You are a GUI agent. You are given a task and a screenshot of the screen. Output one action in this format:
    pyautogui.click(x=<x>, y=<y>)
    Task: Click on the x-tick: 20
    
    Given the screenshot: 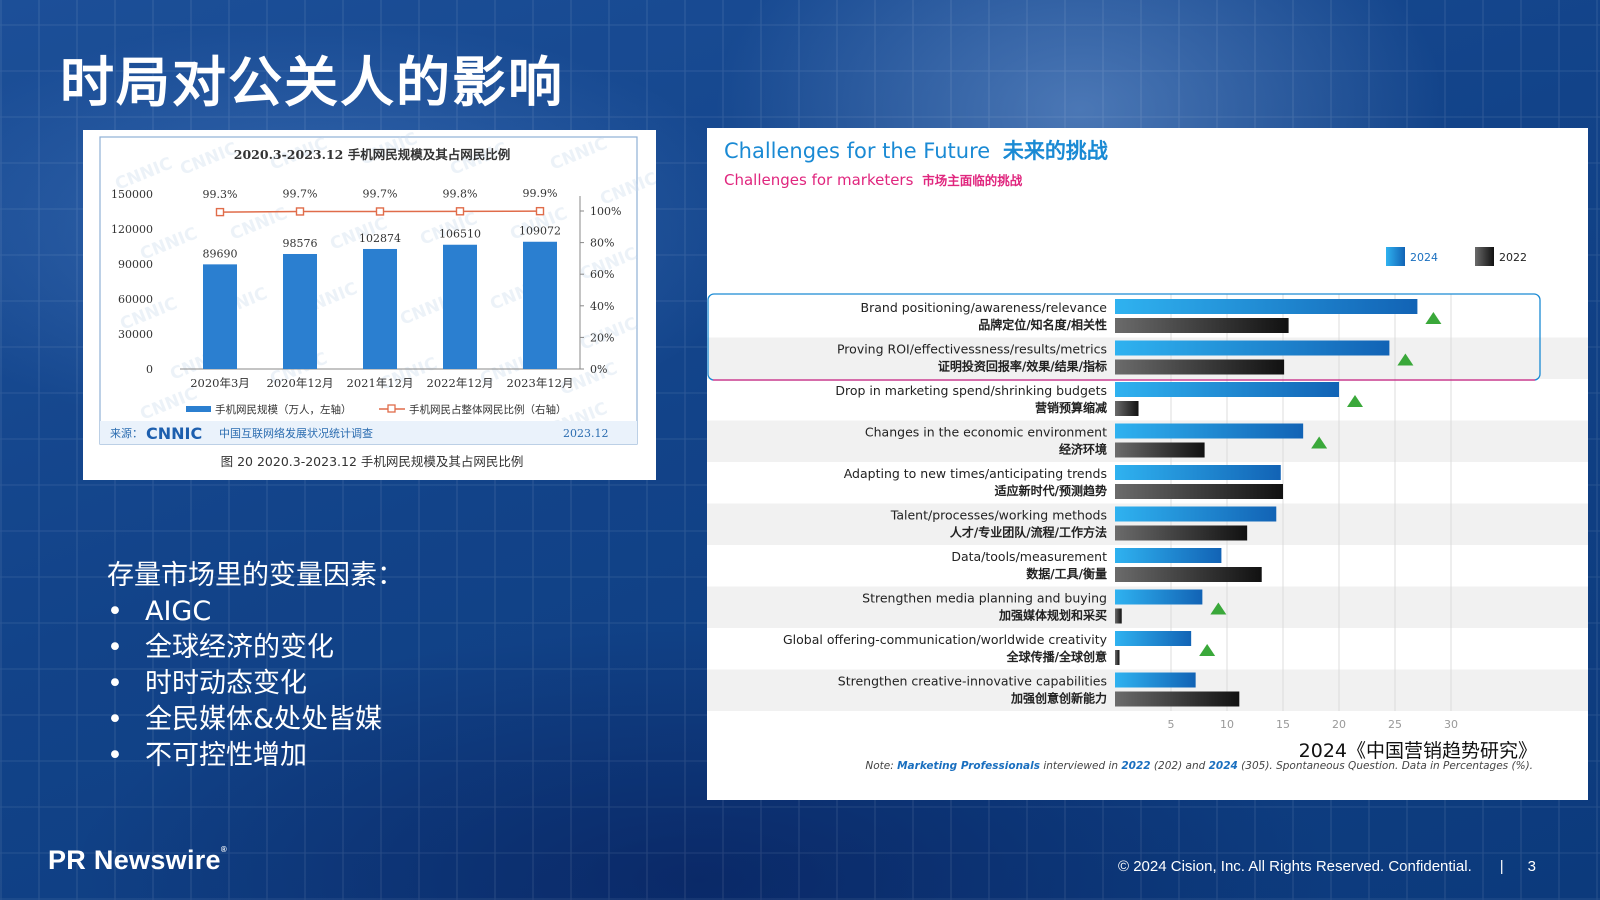 What is the action you would take?
    pyautogui.click(x=1339, y=724)
    